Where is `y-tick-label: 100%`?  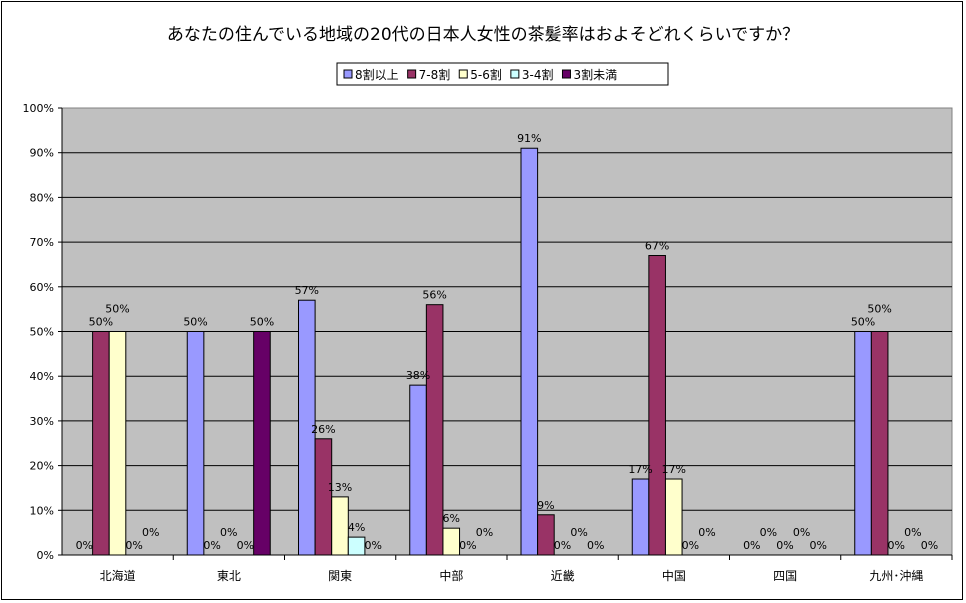 y-tick-label: 100% is located at coordinates (38, 108).